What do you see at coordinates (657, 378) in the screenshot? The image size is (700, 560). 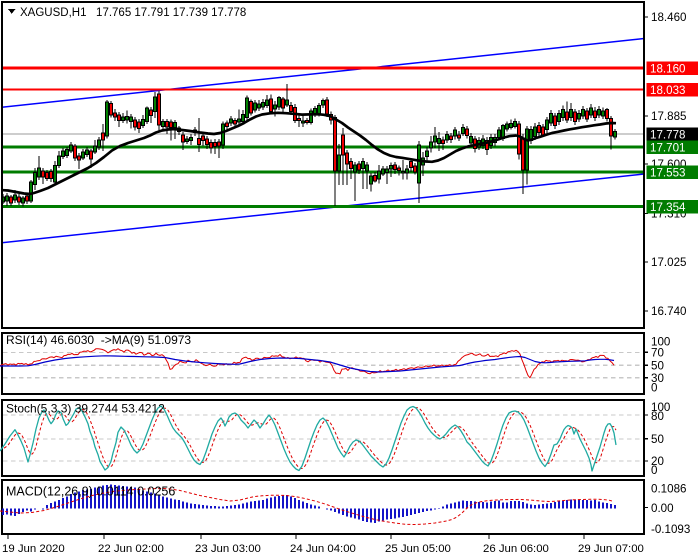 I see `svg-text: 30` at bounding box center [657, 378].